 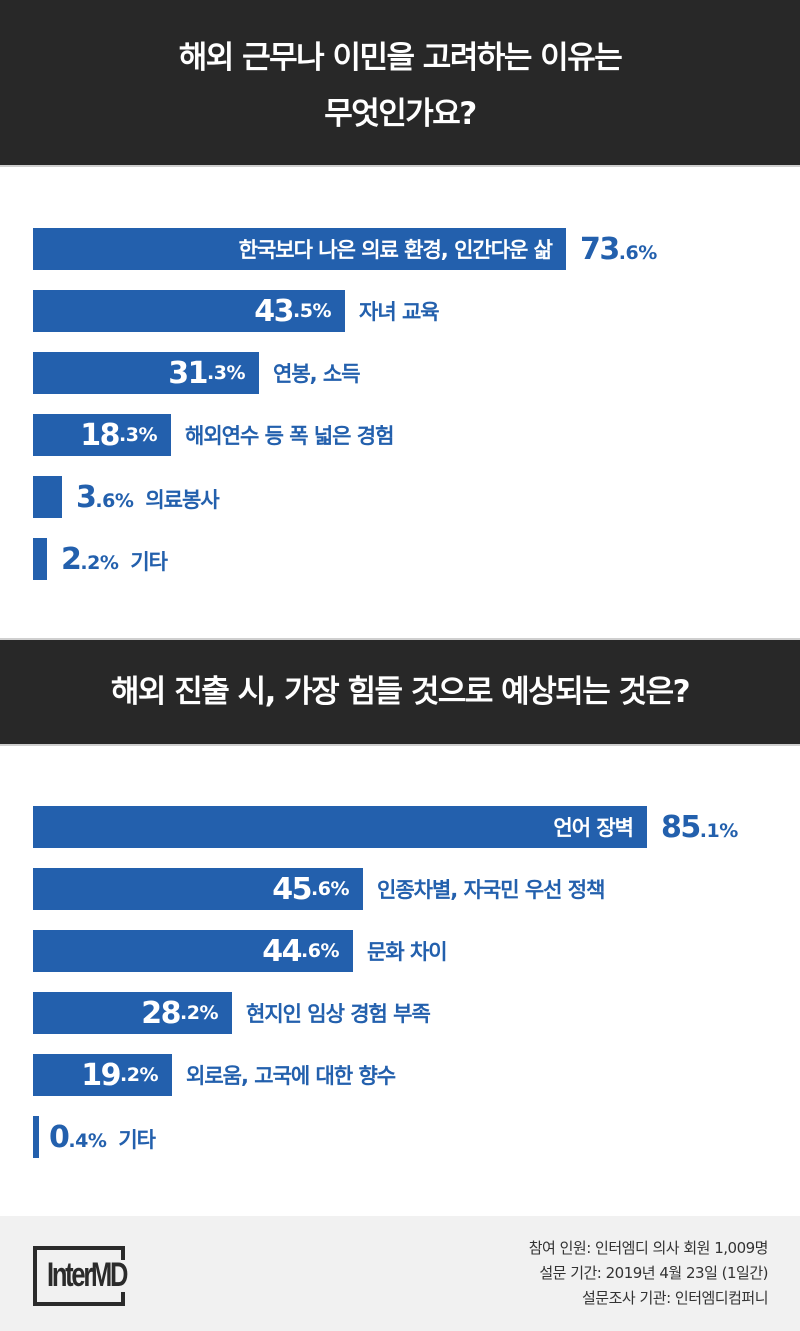 What do you see at coordinates (71, 559) in the screenshot?
I see `value-int: 2` at bounding box center [71, 559].